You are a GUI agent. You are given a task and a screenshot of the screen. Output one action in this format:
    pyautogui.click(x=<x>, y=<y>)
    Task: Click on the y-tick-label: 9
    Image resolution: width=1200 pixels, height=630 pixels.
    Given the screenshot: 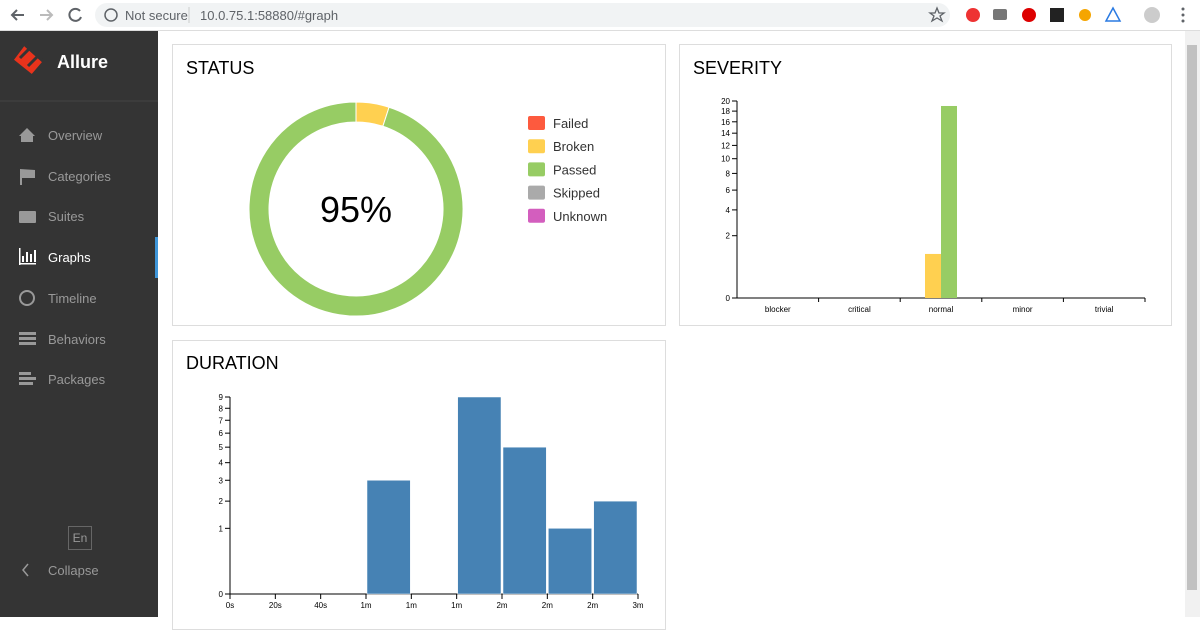 What is the action you would take?
    pyautogui.click(x=221, y=397)
    